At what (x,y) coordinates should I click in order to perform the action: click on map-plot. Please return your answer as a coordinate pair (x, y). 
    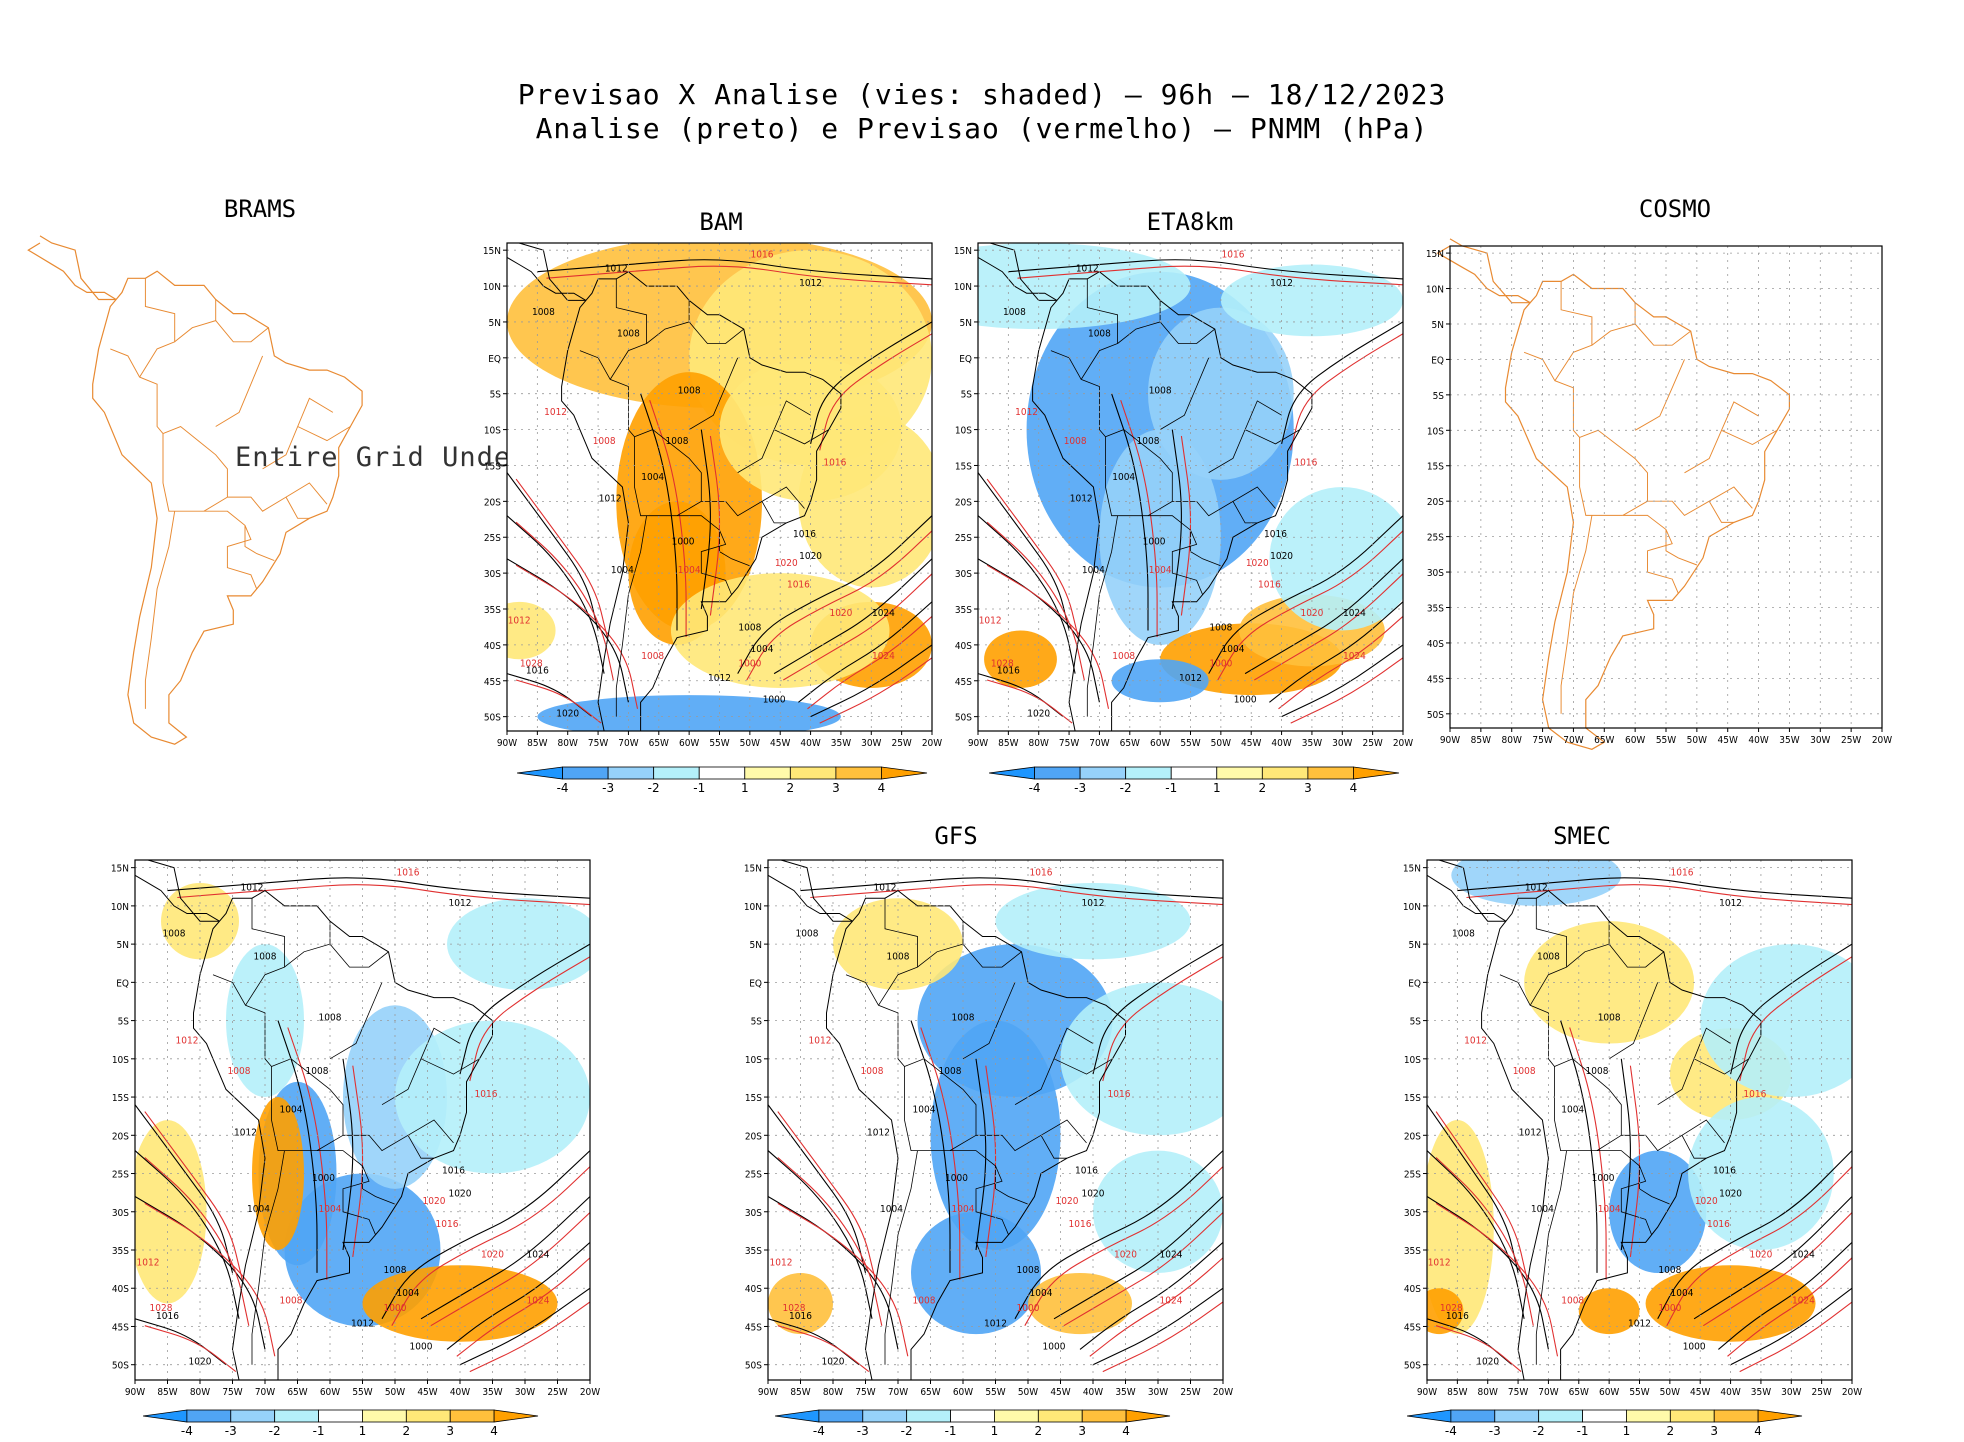
    Looking at the image, I should click on (195, 490).